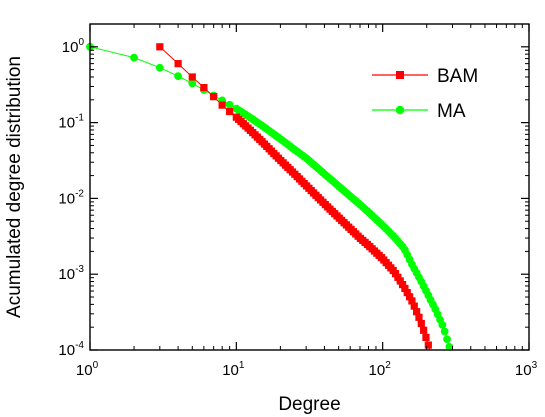 This screenshot has width=545, height=417. What do you see at coordinates (87, 369) in the screenshot?
I see `x-tick-label: 10⁰` at bounding box center [87, 369].